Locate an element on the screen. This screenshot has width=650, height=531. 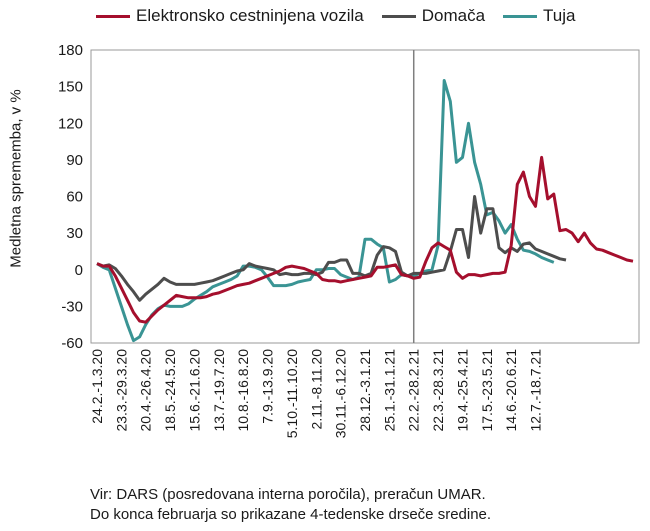
x-tick-label: 25.1.-31.1.21 is located at coordinates (389, 390).